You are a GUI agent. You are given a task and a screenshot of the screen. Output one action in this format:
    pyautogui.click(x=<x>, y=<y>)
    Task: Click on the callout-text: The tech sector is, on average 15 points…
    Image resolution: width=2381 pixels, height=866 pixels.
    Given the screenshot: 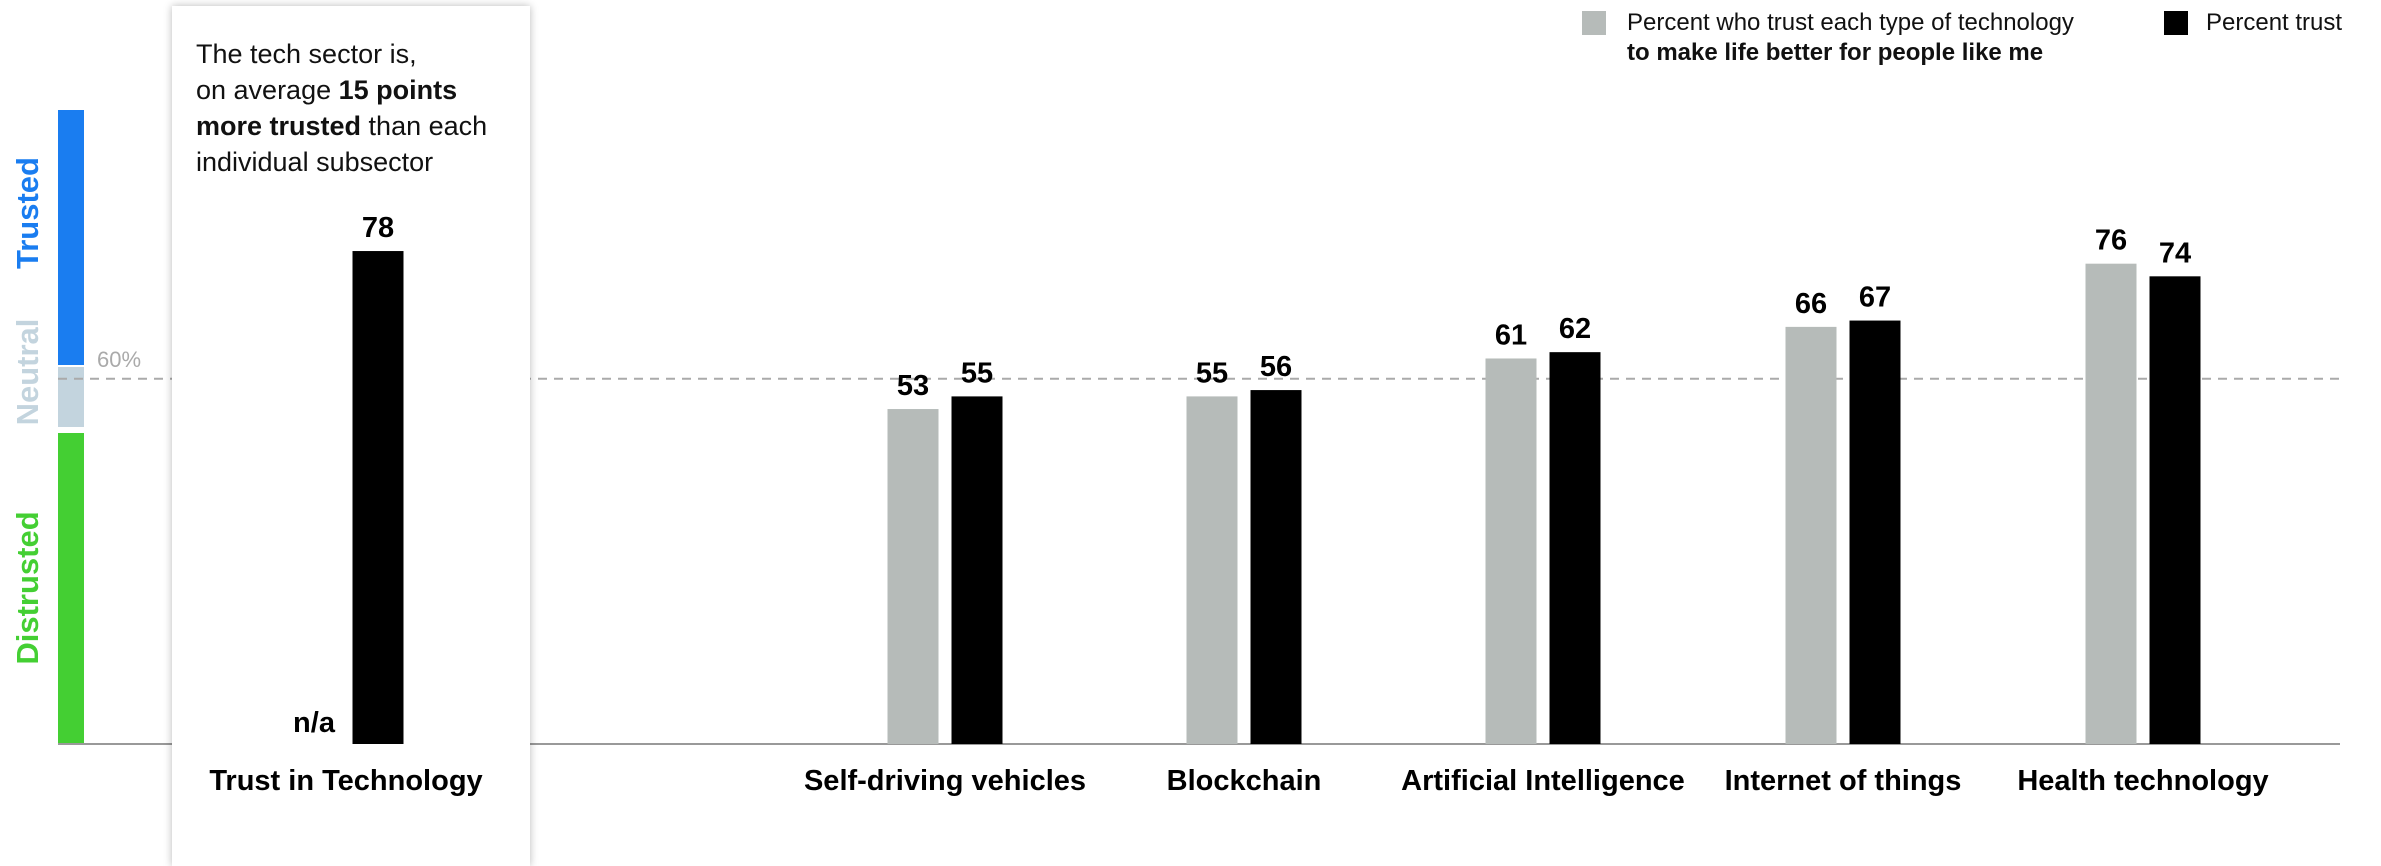 What is the action you would take?
    pyautogui.click(x=356, y=108)
    